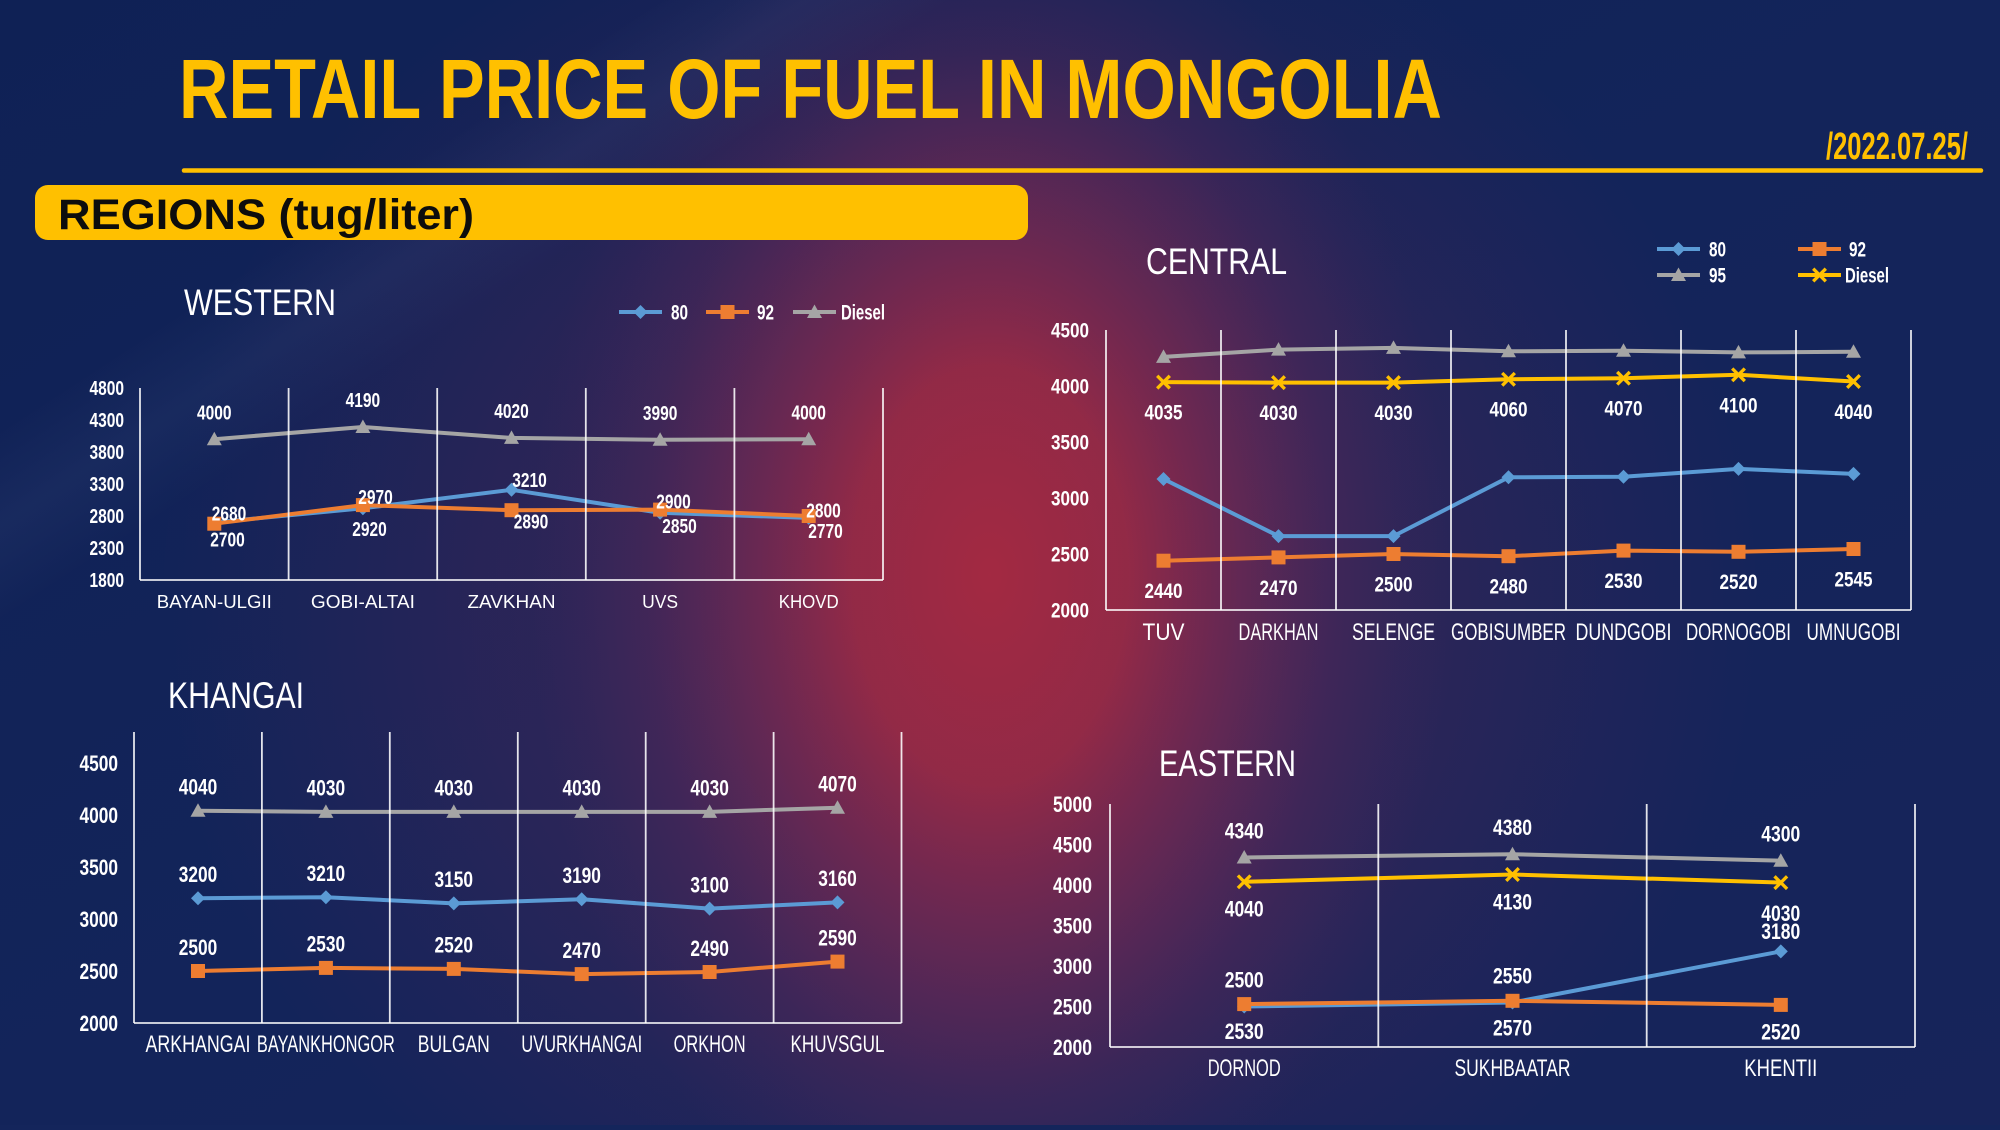 The width and height of the screenshot is (2000, 1130). Describe the element at coordinates (107, 453) in the screenshot. I see `svg-text: 3800` at that location.